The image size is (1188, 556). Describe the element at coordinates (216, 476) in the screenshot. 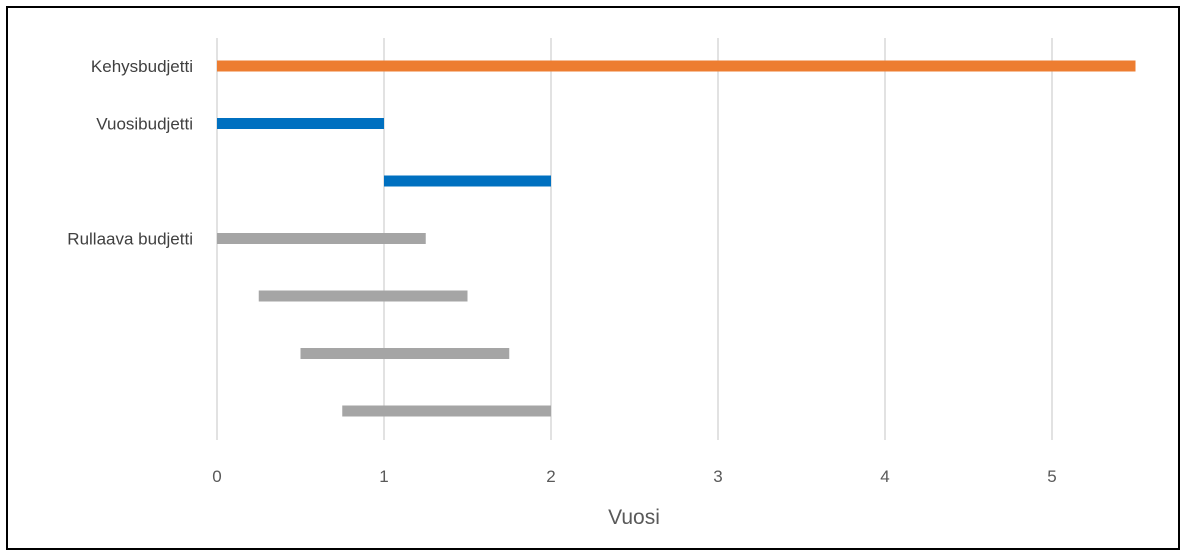

I see `x-tick-label-0: 0` at that location.